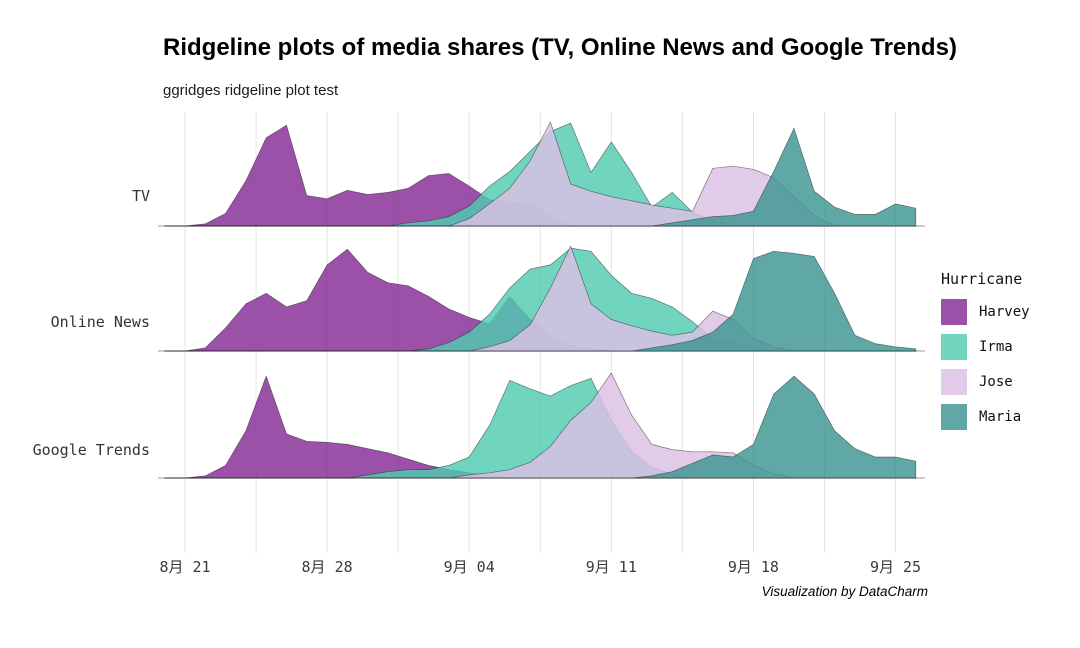 The image size is (1080, 648). I want to click on x-tick-label: 9月 11, so click(611, 567).